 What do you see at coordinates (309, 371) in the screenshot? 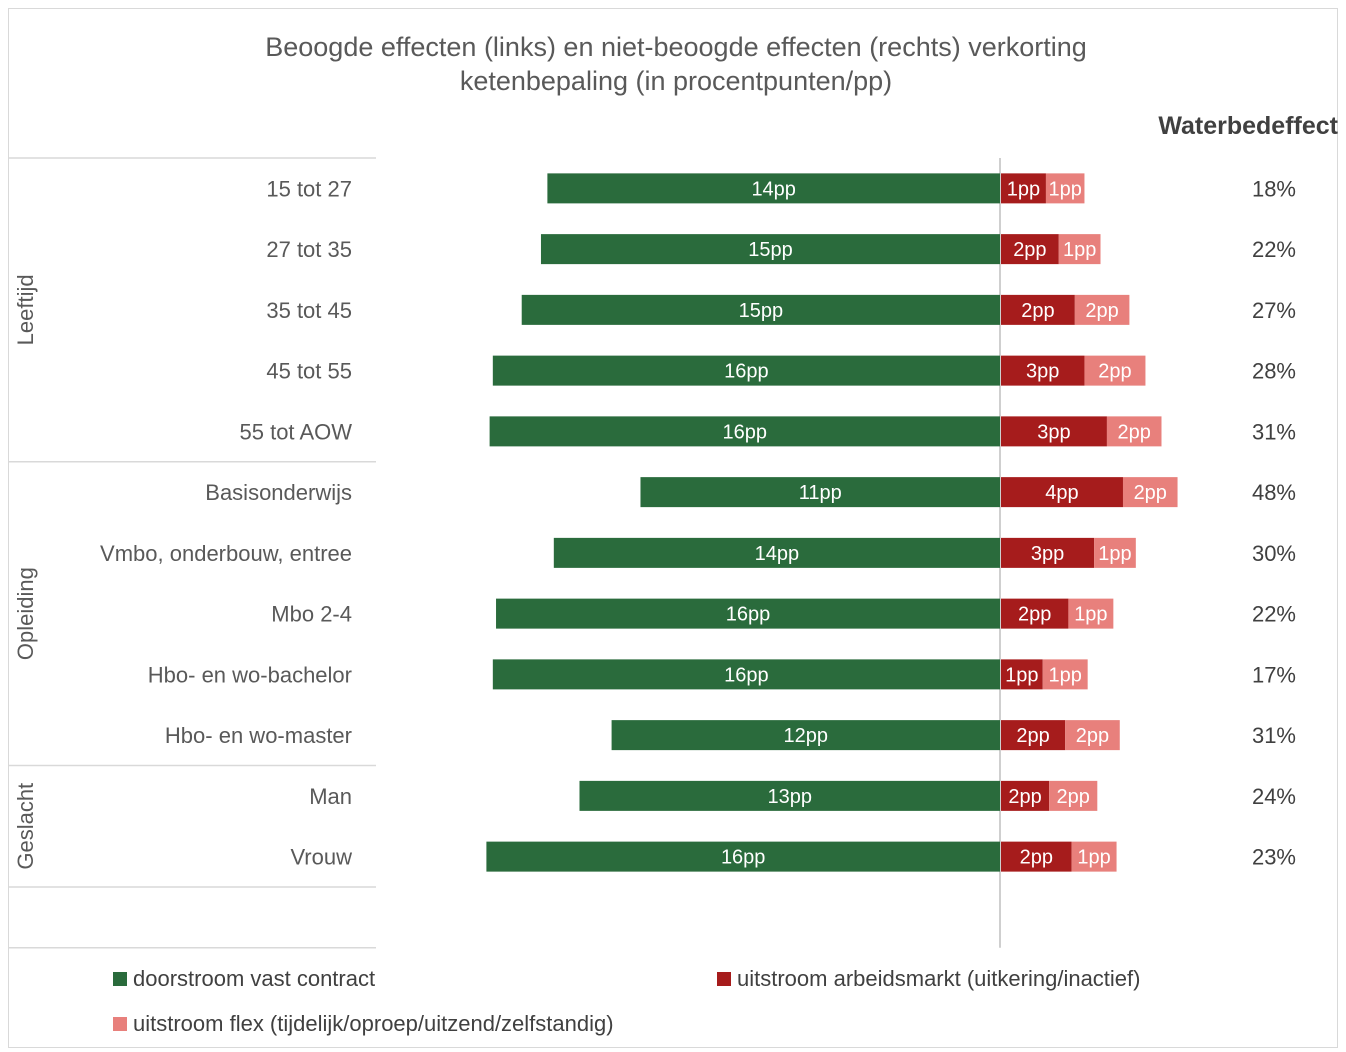
I see `category-label: 45 tot 55` at bounding box center [309, 371].